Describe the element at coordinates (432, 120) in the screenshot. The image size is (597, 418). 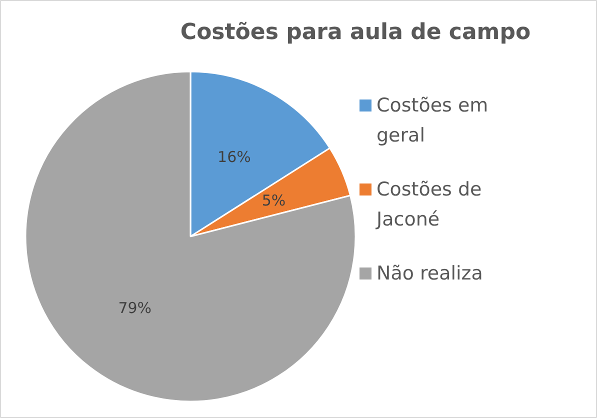
I see `legend-label: Costões em geral` at that location.